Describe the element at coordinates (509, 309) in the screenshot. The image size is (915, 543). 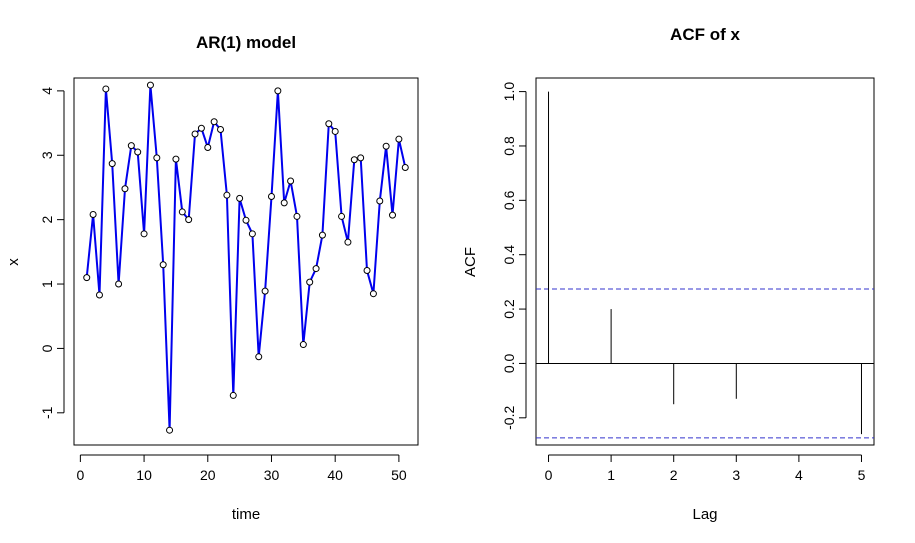
I see `acf-y-tick-label: 0.2` at that location.